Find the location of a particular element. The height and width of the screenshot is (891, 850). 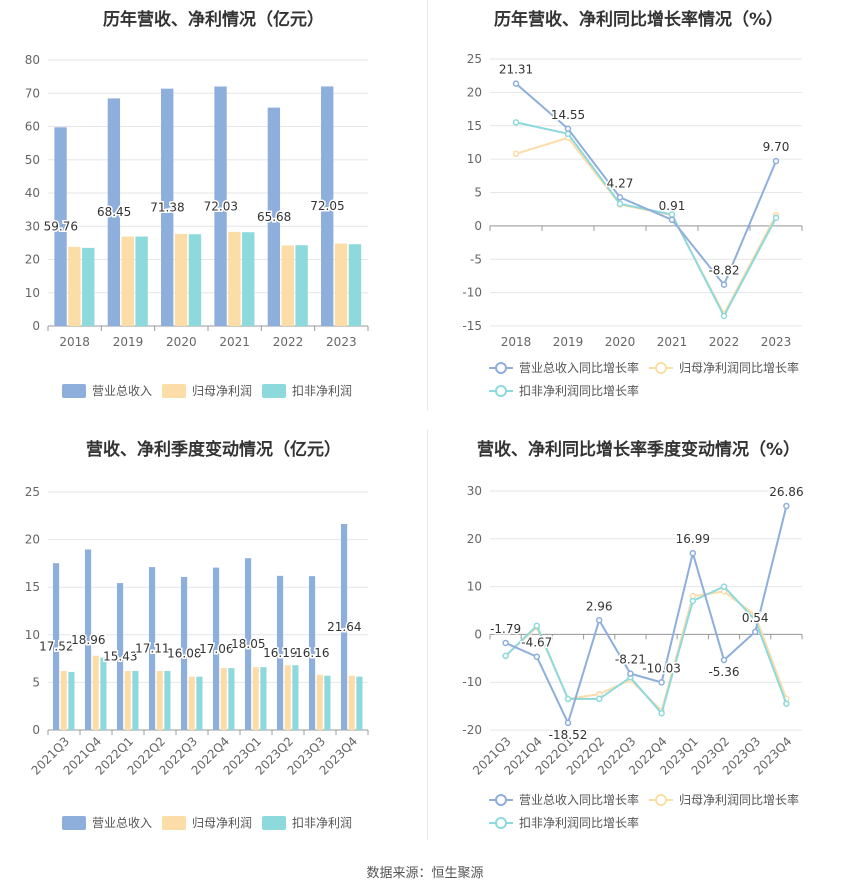

revenue-growth-data-label: 14.55 is located at coordinates (568, 115).